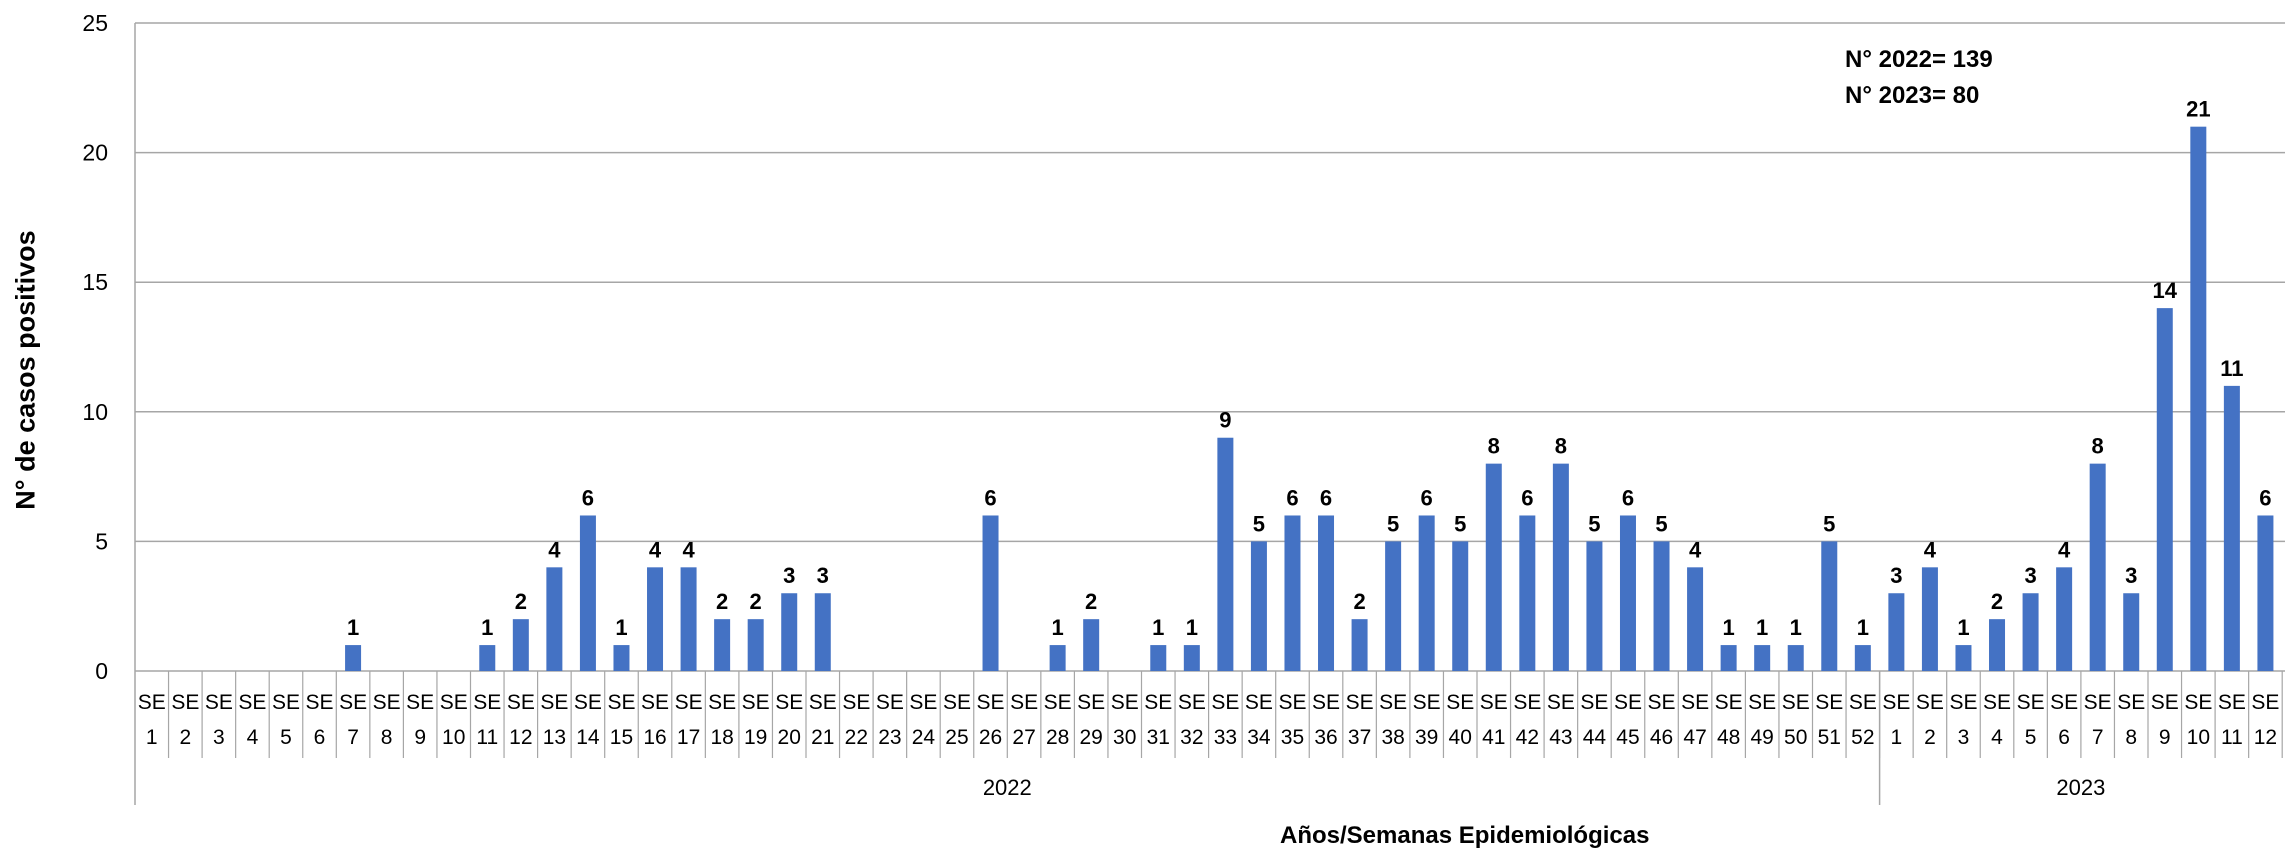 The image size is (2285, 853). What do you see at coordinates (1728, 737) in the screenshot?
I see `x-tick-label-number: 48` at bounding box center [1728, 737].